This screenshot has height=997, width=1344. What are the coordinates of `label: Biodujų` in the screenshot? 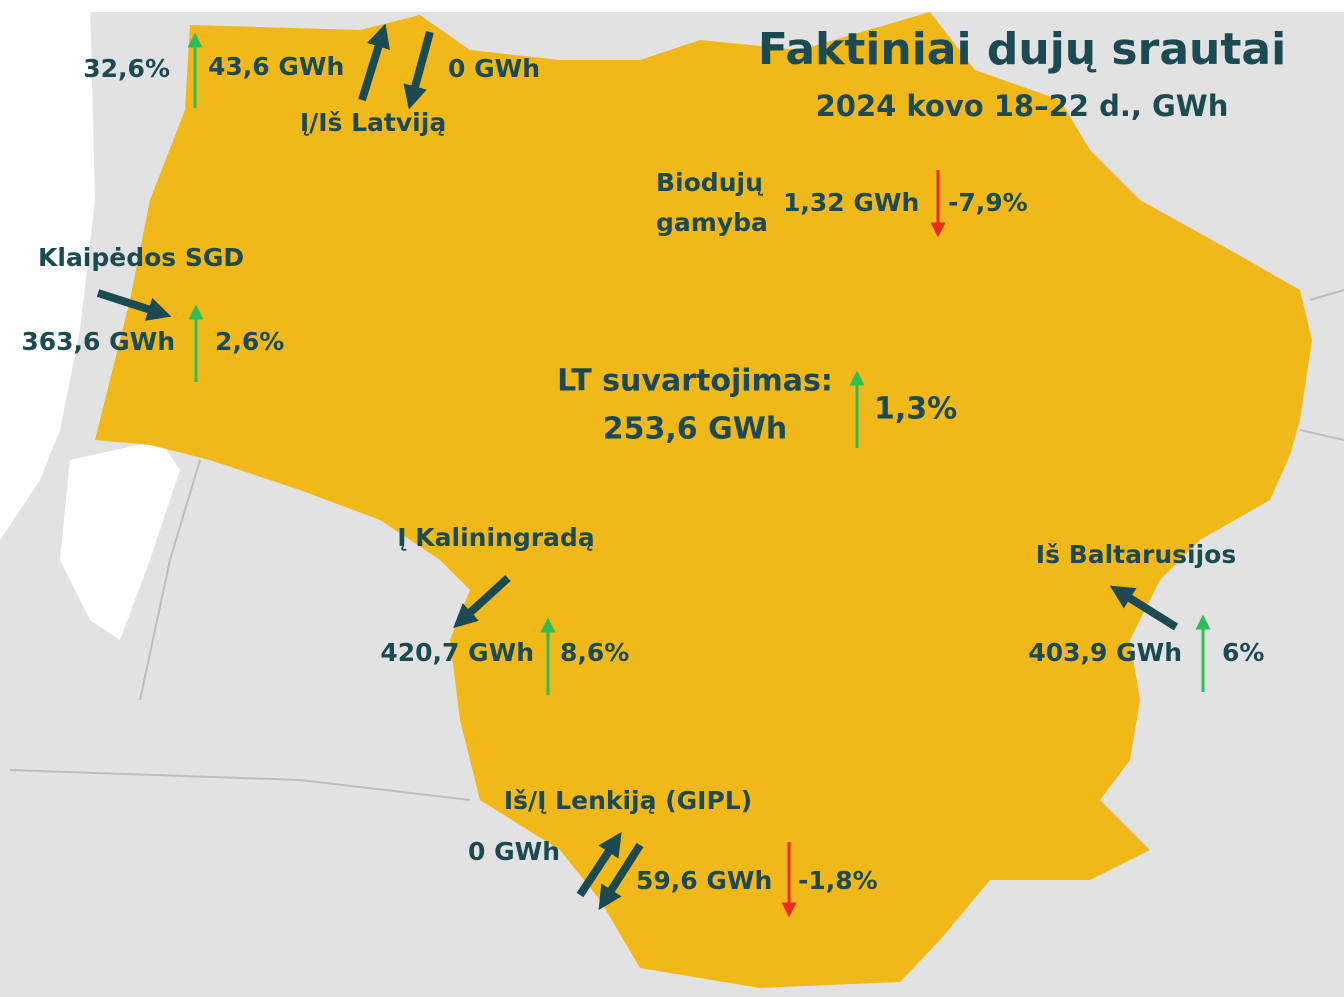 It's located at (709, 182).